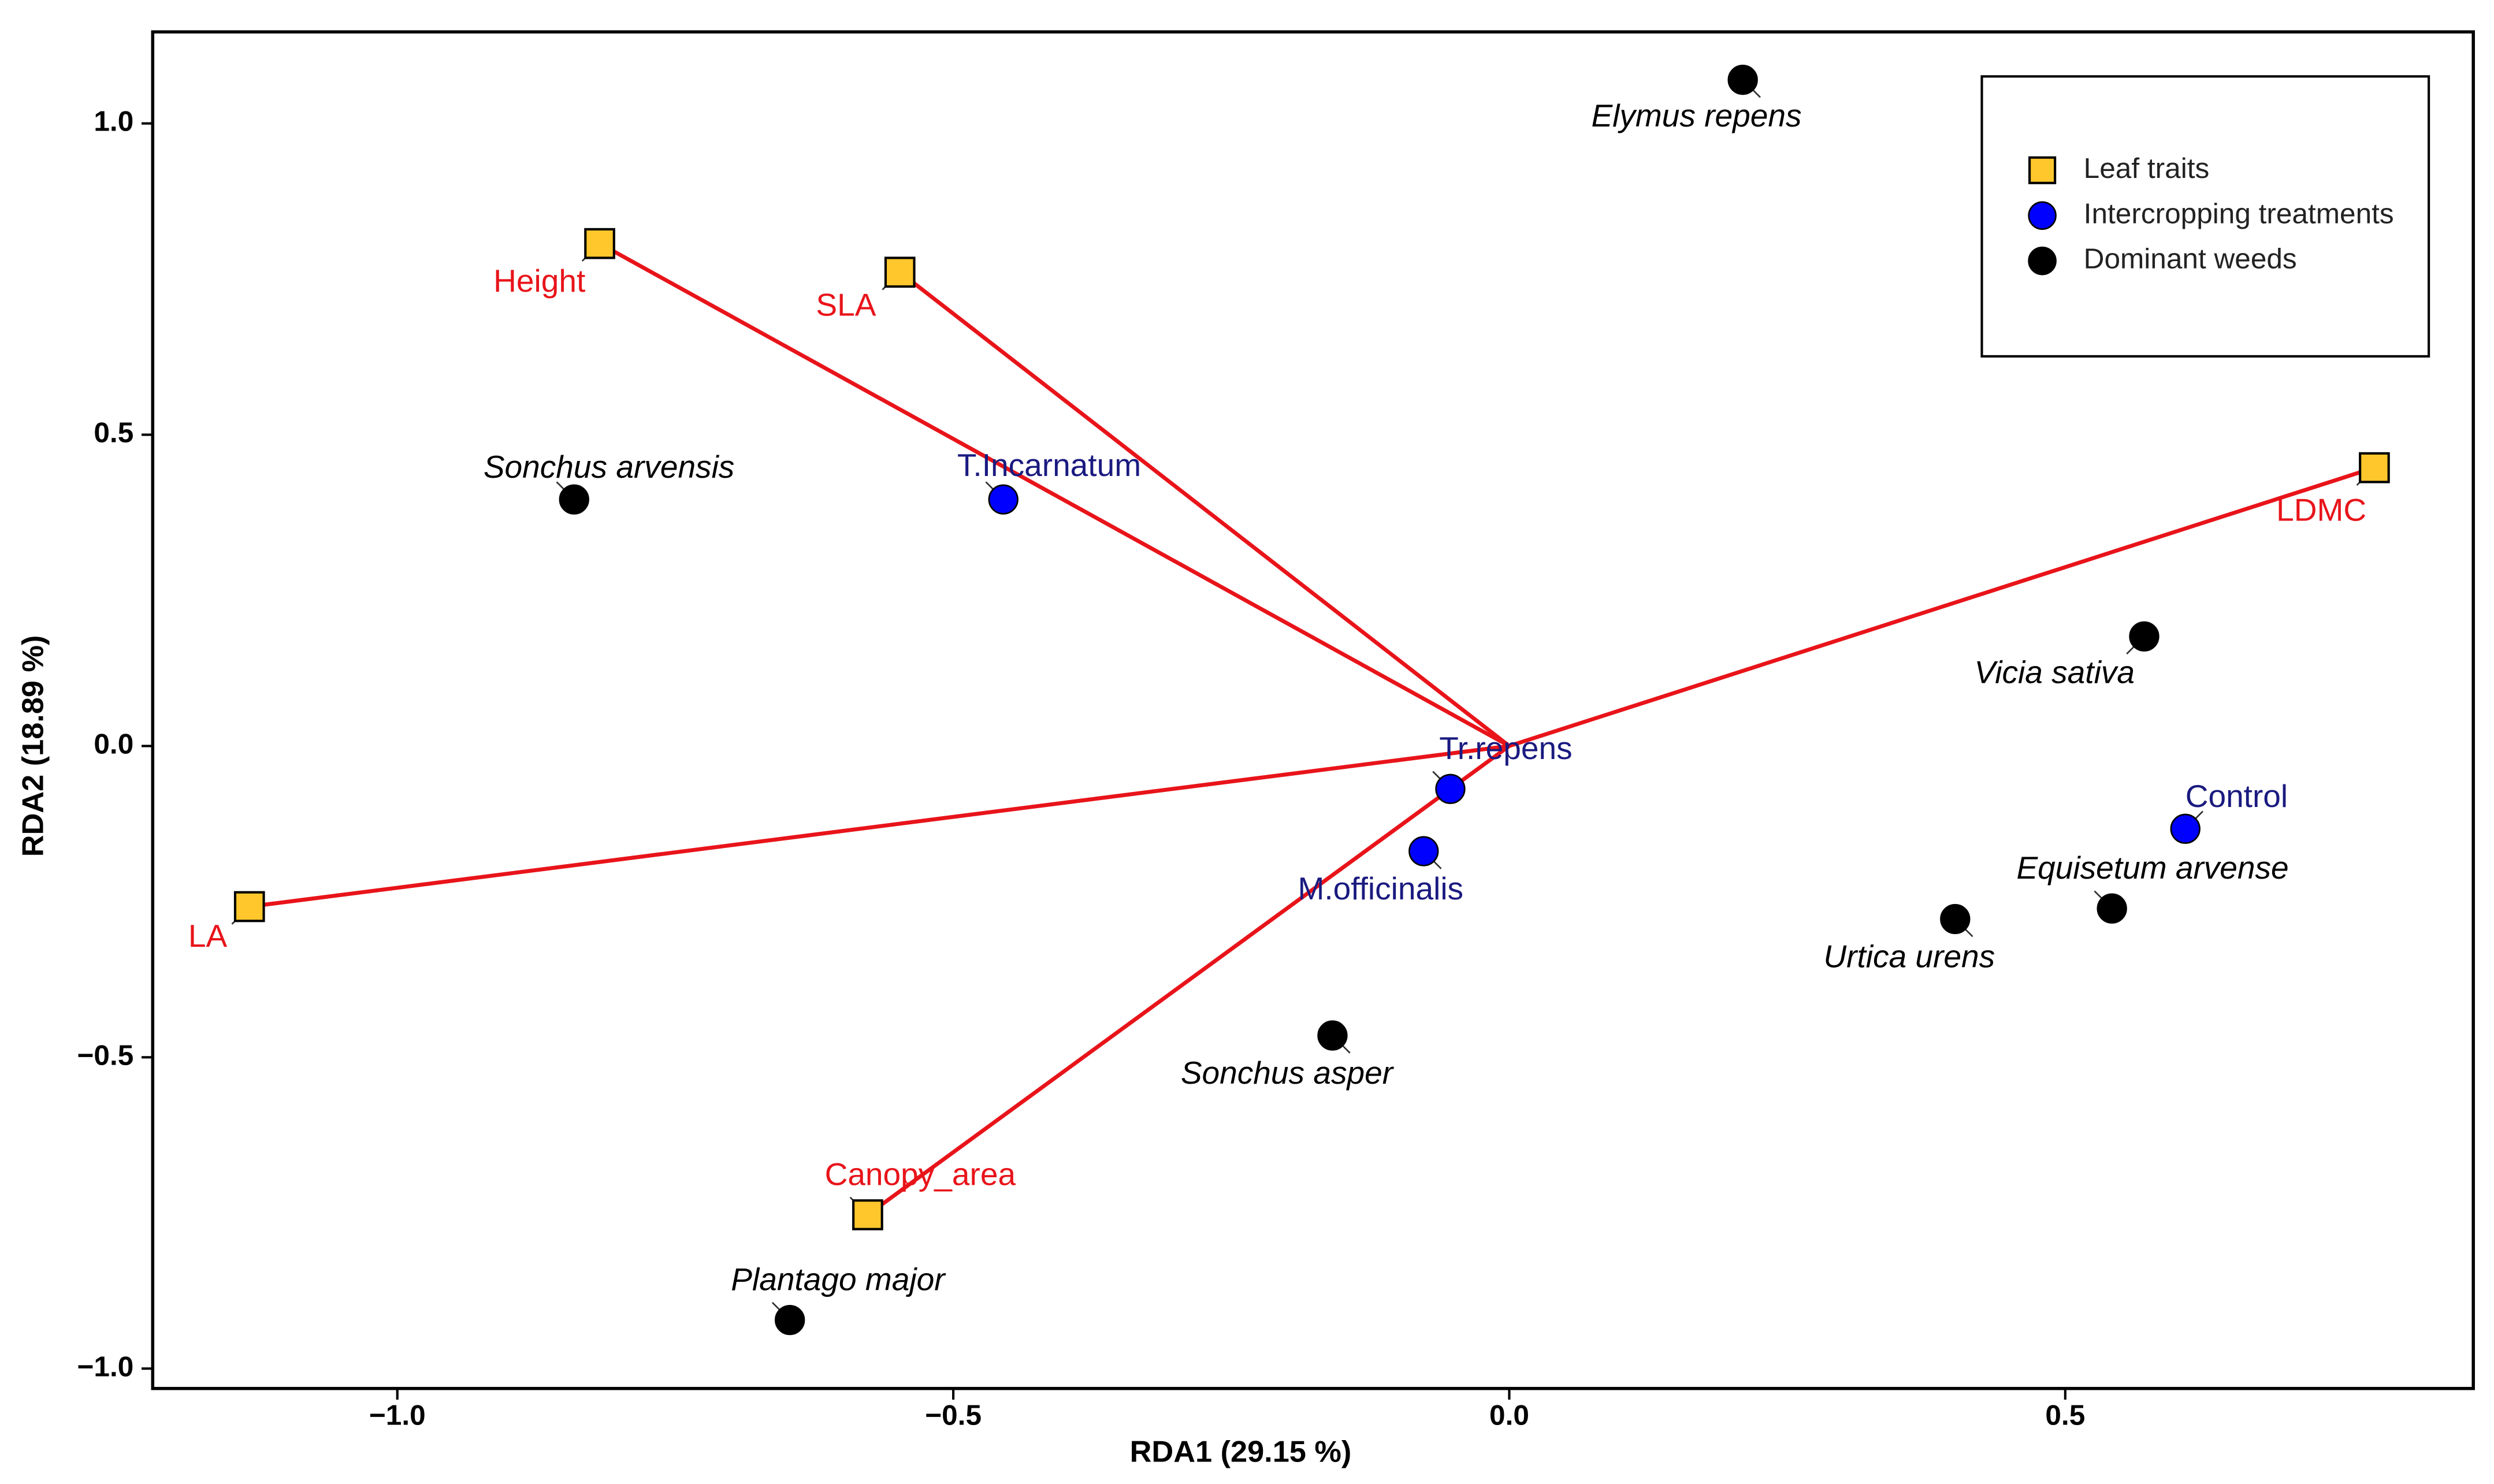  I want to click on point-label: Equisetum arvense, so click(2152, 868).